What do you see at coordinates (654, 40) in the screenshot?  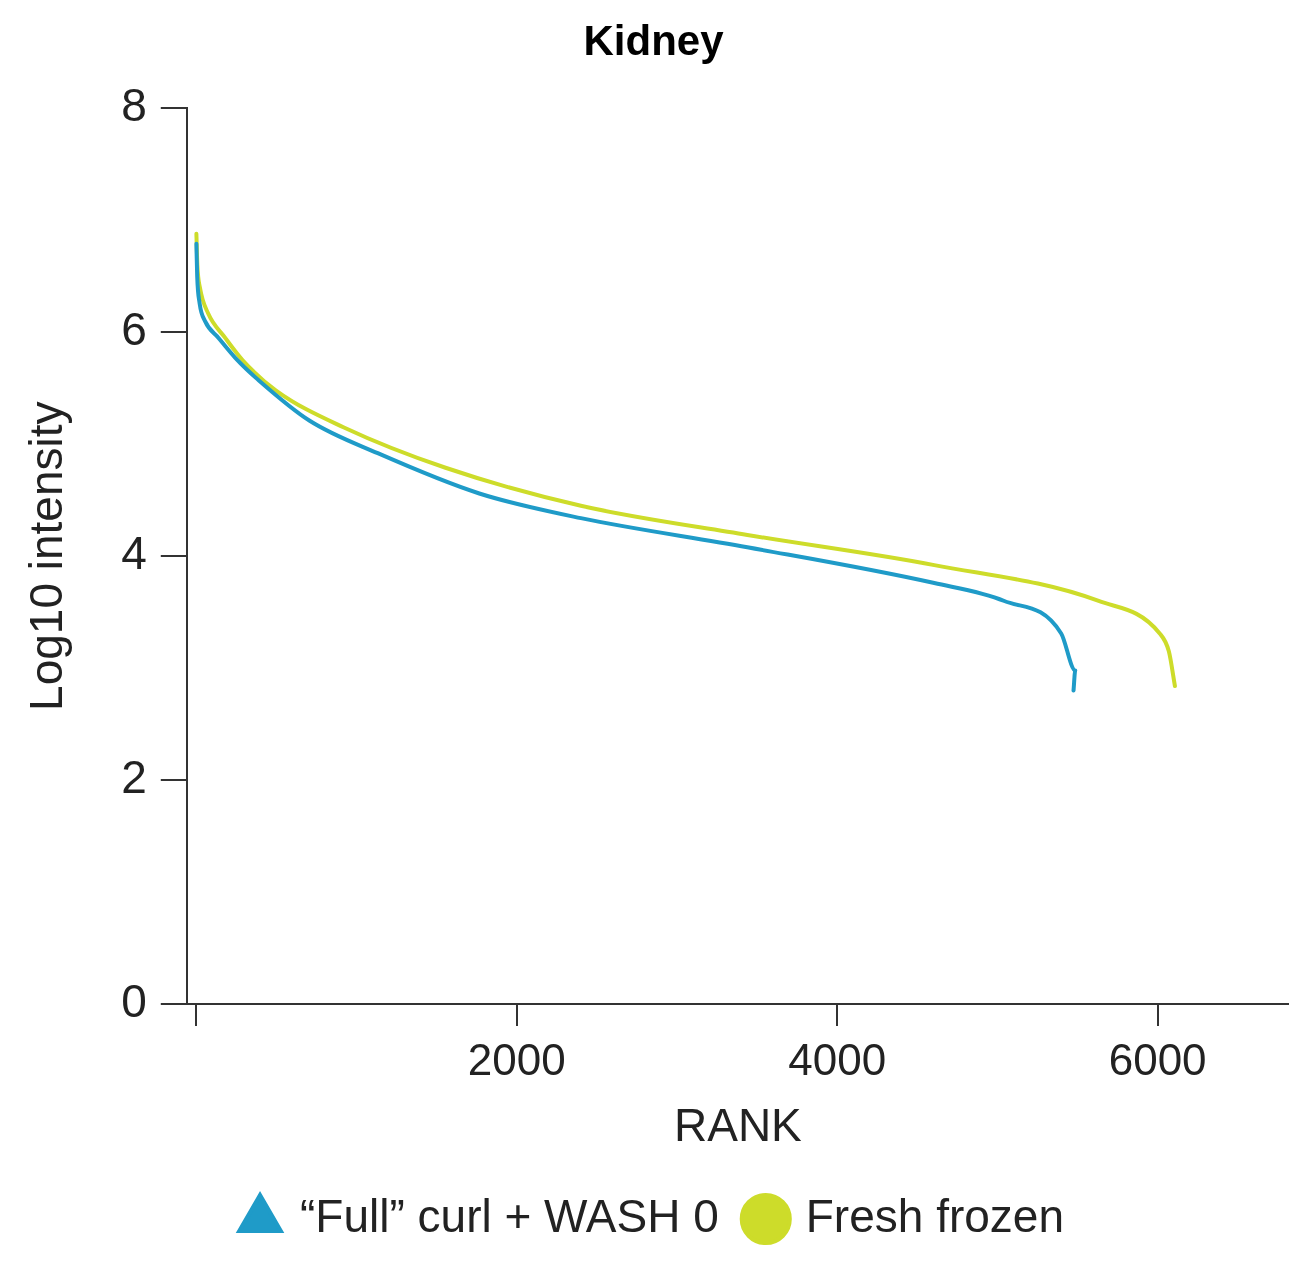 I see `chart-title: Kidney` at bounding box center [654, 40].